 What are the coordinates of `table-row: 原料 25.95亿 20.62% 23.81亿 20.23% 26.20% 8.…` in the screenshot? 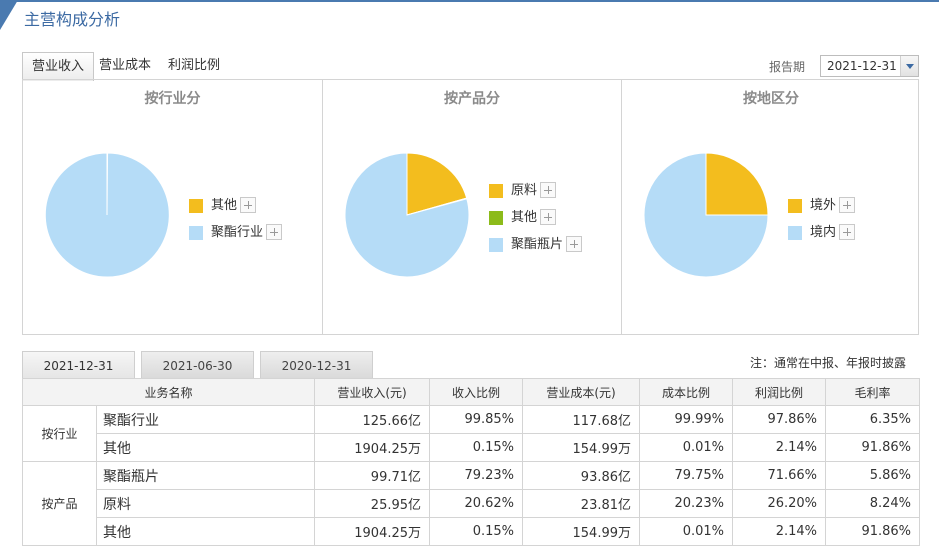 It's located at (472, 503).